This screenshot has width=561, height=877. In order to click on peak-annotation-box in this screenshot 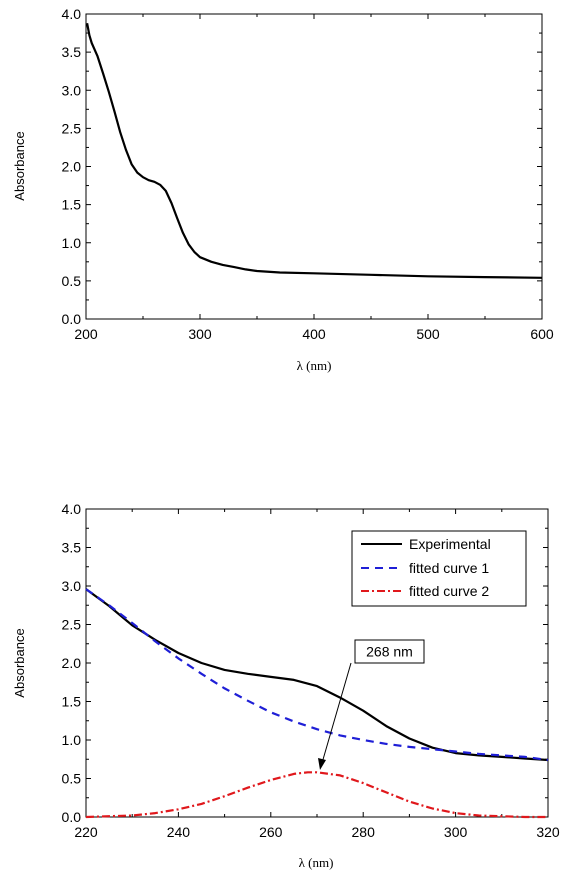, I will do `click(389, 651)`.